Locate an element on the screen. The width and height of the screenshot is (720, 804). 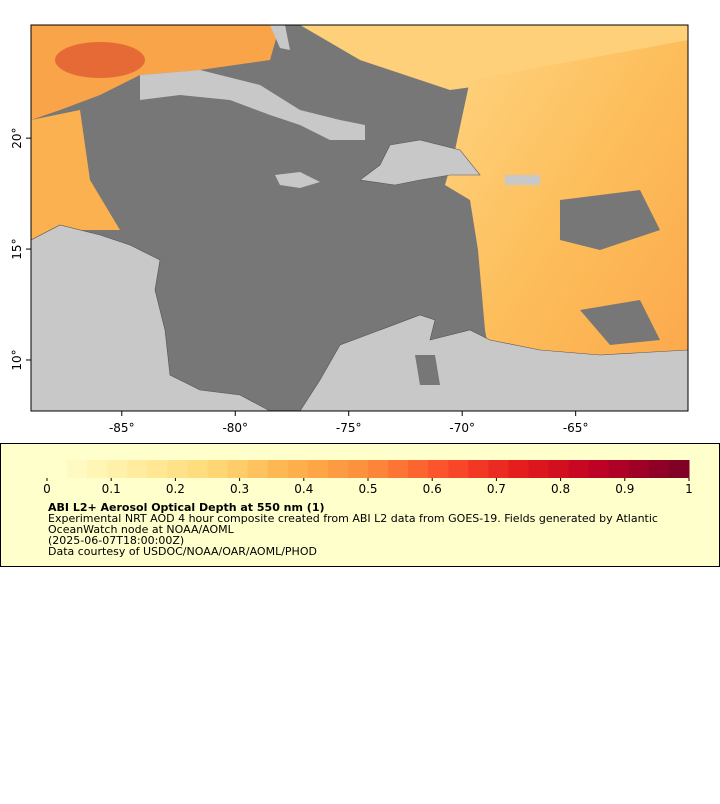
lon-label: -70° is located at coordinates (462, 428).